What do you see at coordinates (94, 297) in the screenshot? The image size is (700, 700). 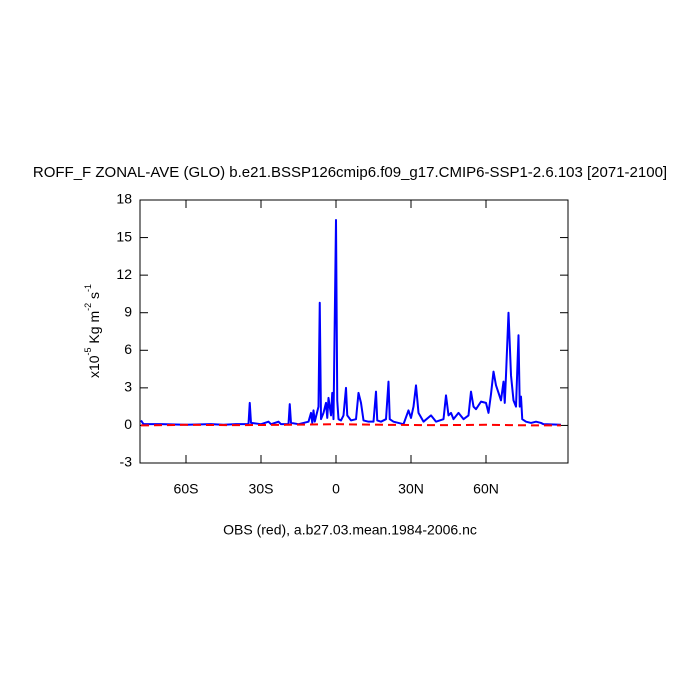 I see `y-label-part: s` at bounding box center [94, 297].